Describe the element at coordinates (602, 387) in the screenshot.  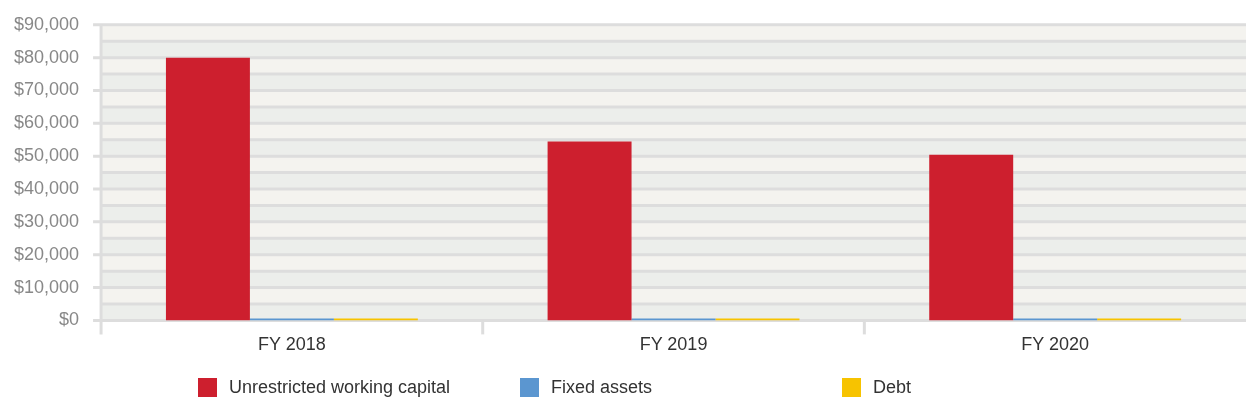
I see `legend-label: Fixed assets` at that location.